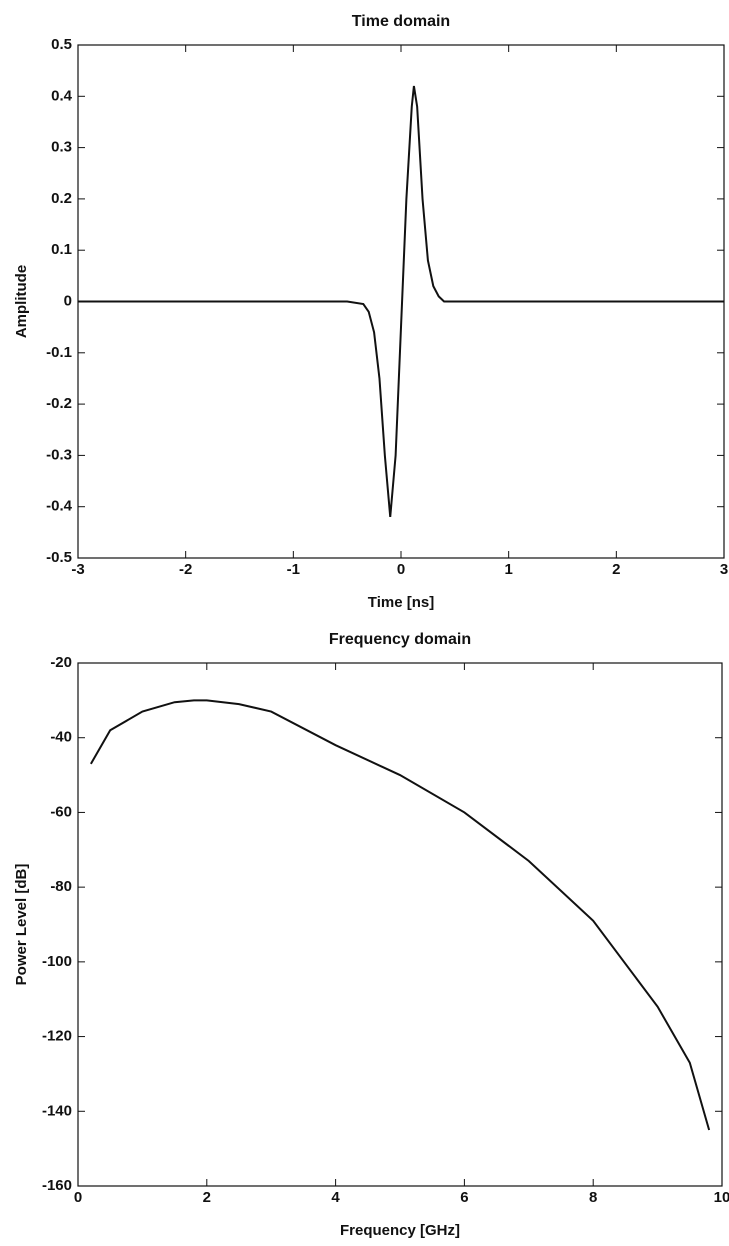  Describe the element at coordinates (57, 961) in the screenshot. I see `y-tick-label: -100` at that location.